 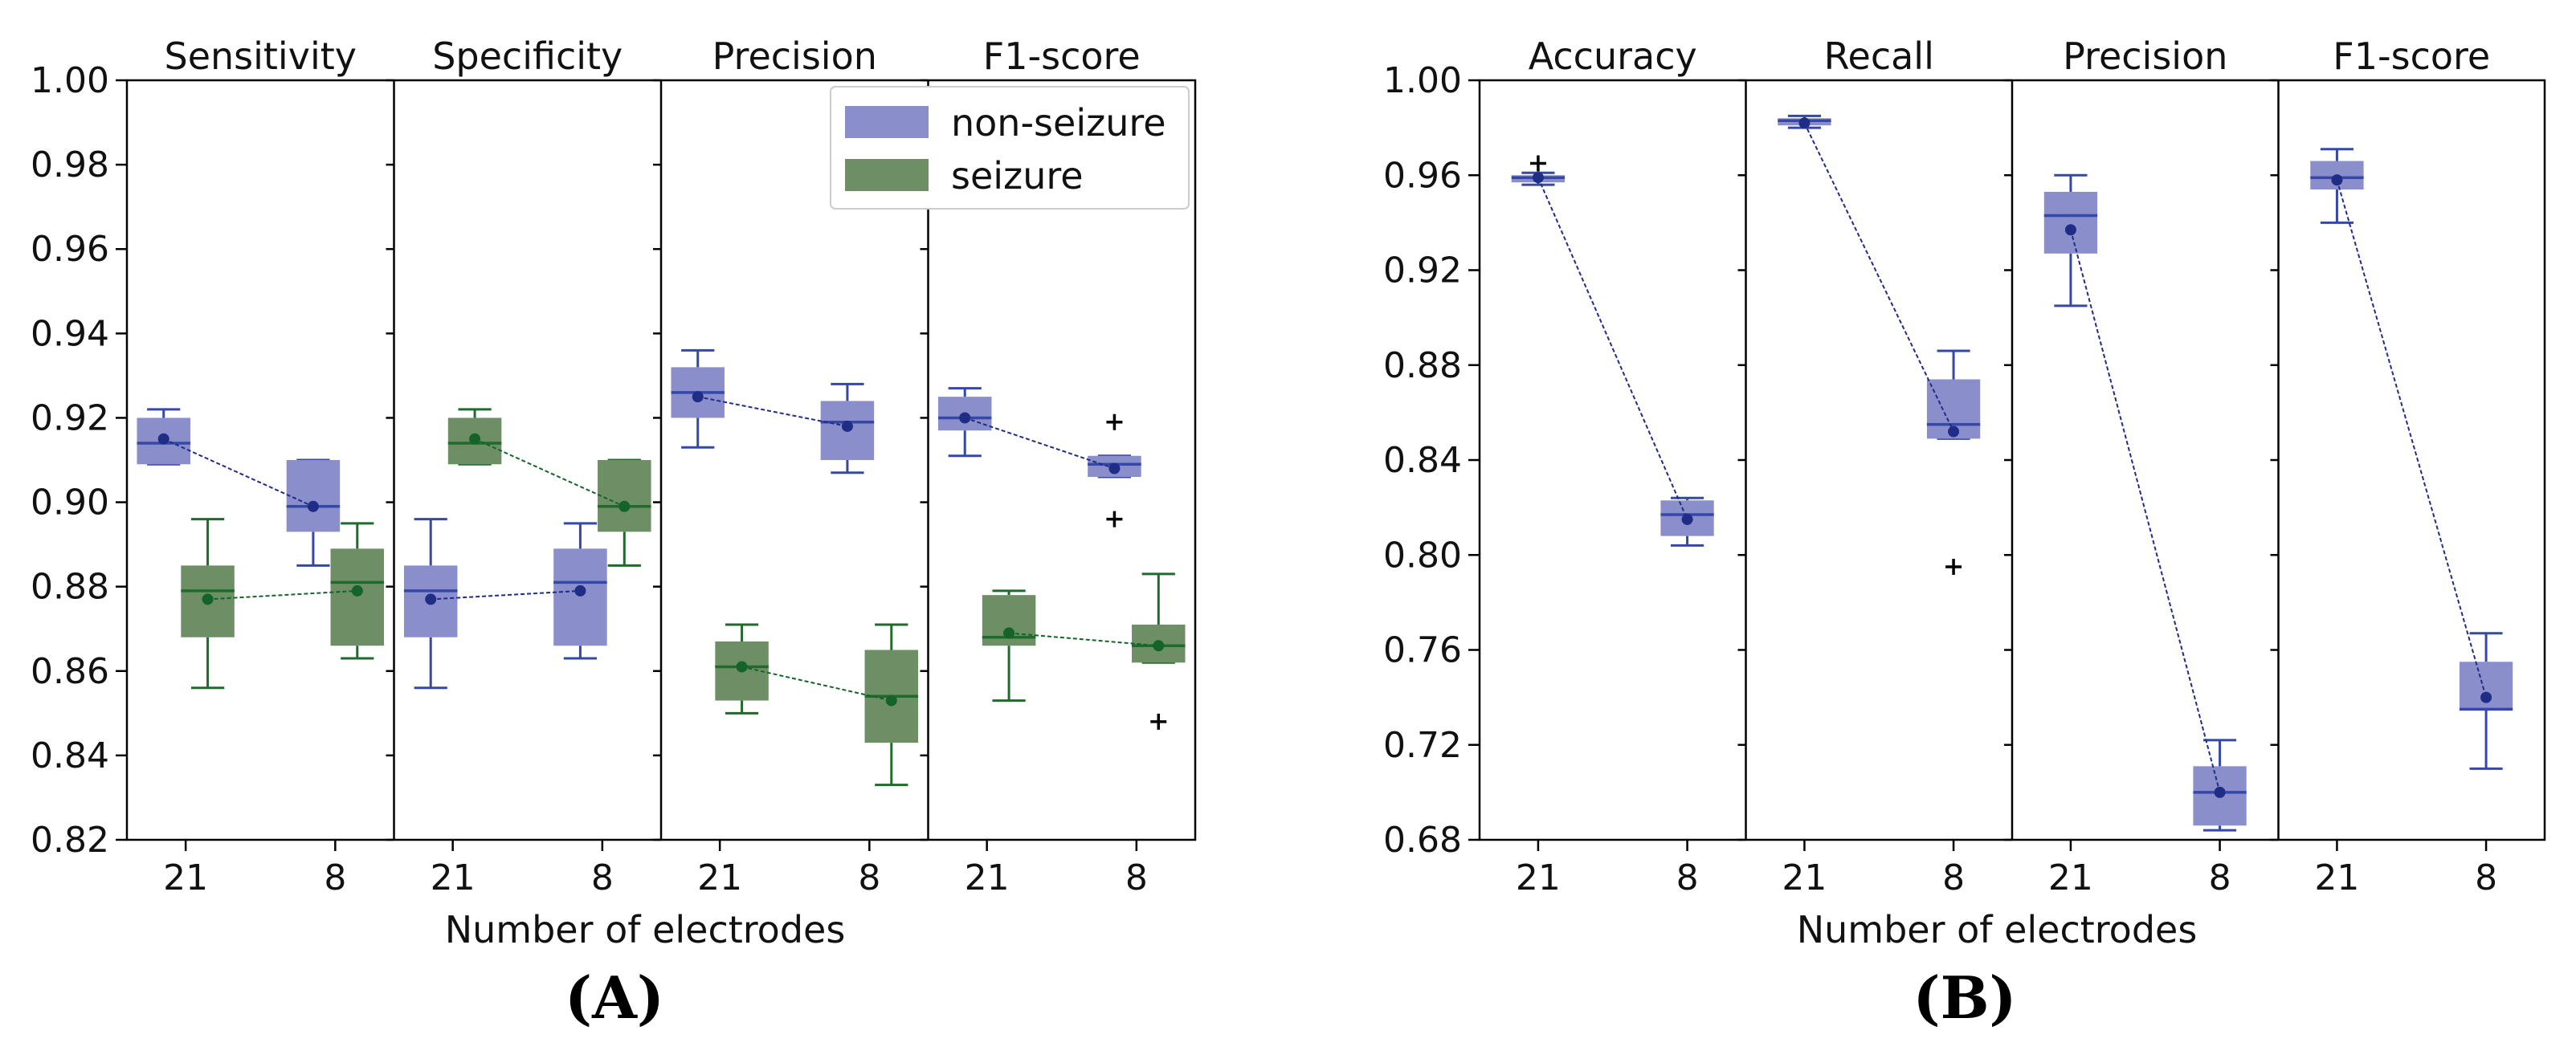 I want to click on y-tick-label: 0.86, so click(x=70, y=671).